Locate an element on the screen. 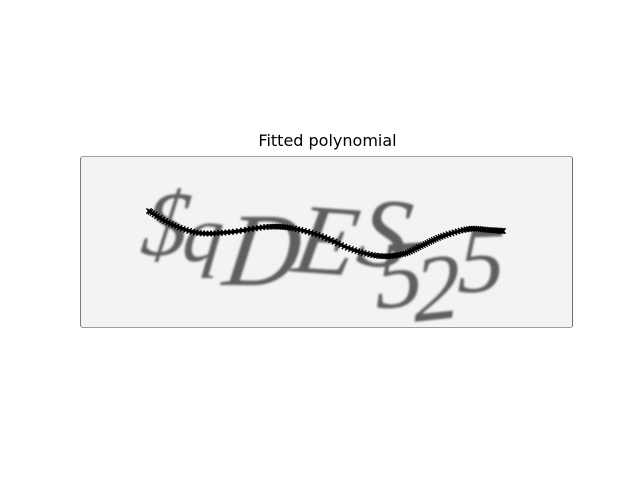 This screenshot has height=480, width=640. fitted-curve is located at coordinates (326, 233).